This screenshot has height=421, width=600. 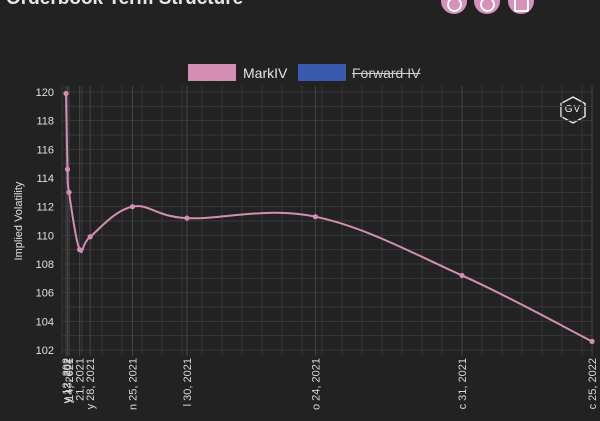 What do you see at coordinates (45, 294) in the screenshot?
I see `y-tick-label: 106` at bounding box center [45, 294].